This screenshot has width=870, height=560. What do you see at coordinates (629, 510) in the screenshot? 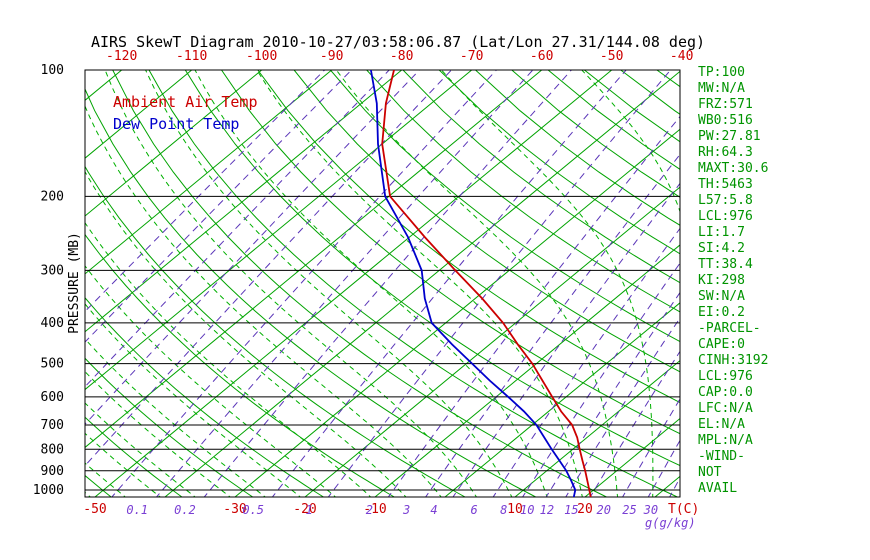
I see `mixing-ratio-tick-label: 25` at bounding box center [629, 510].